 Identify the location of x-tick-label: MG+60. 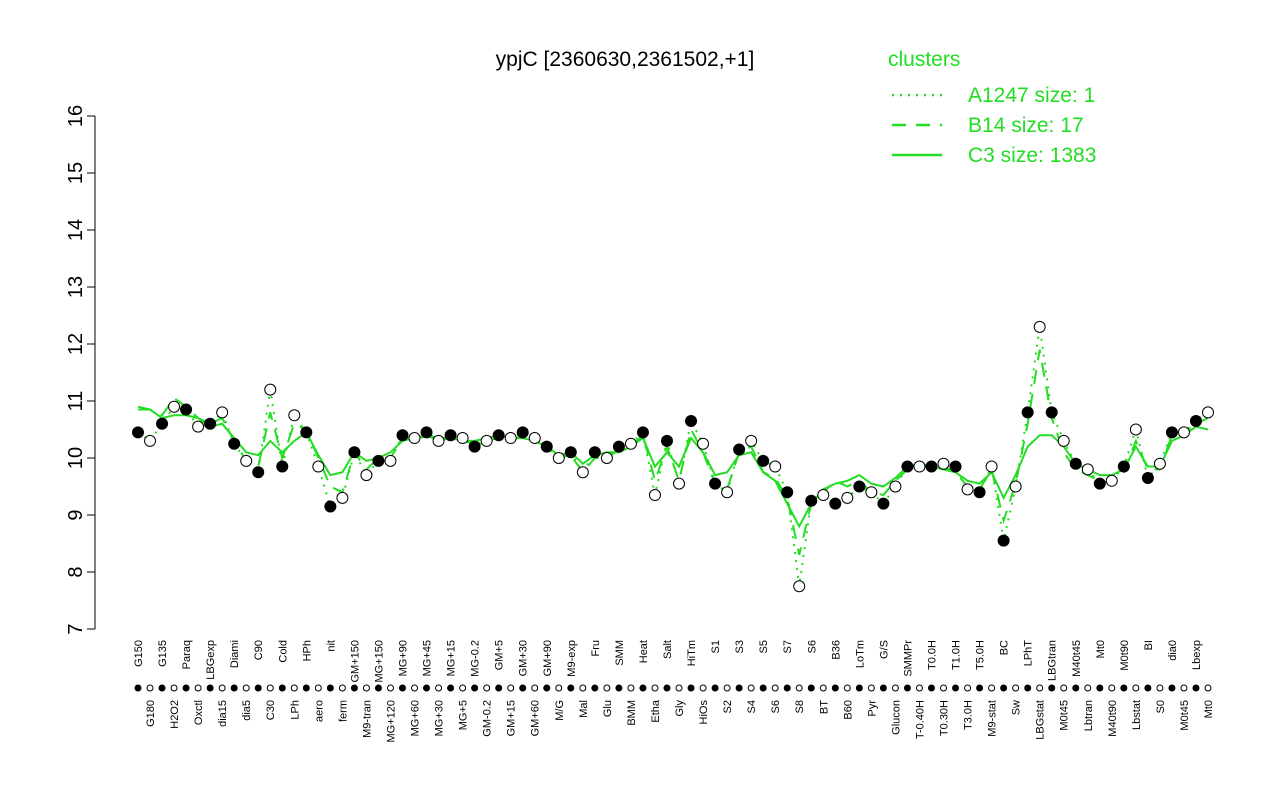
(416, 718).